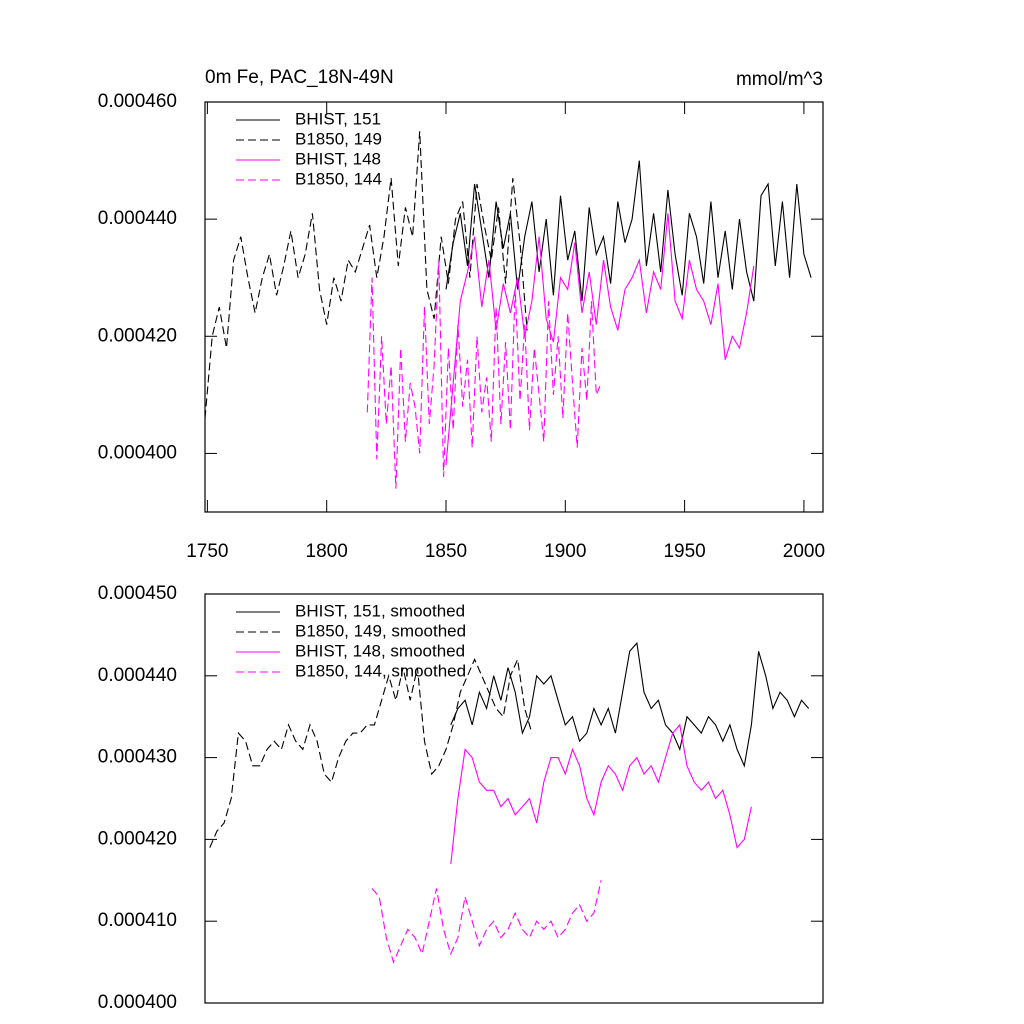 The height and width of the screenshot is (1024, 1024). Describe the element at coordinates (380, 610) in the screenshot. I see `legend-label: BHIST, 151, smoothed` at that location.